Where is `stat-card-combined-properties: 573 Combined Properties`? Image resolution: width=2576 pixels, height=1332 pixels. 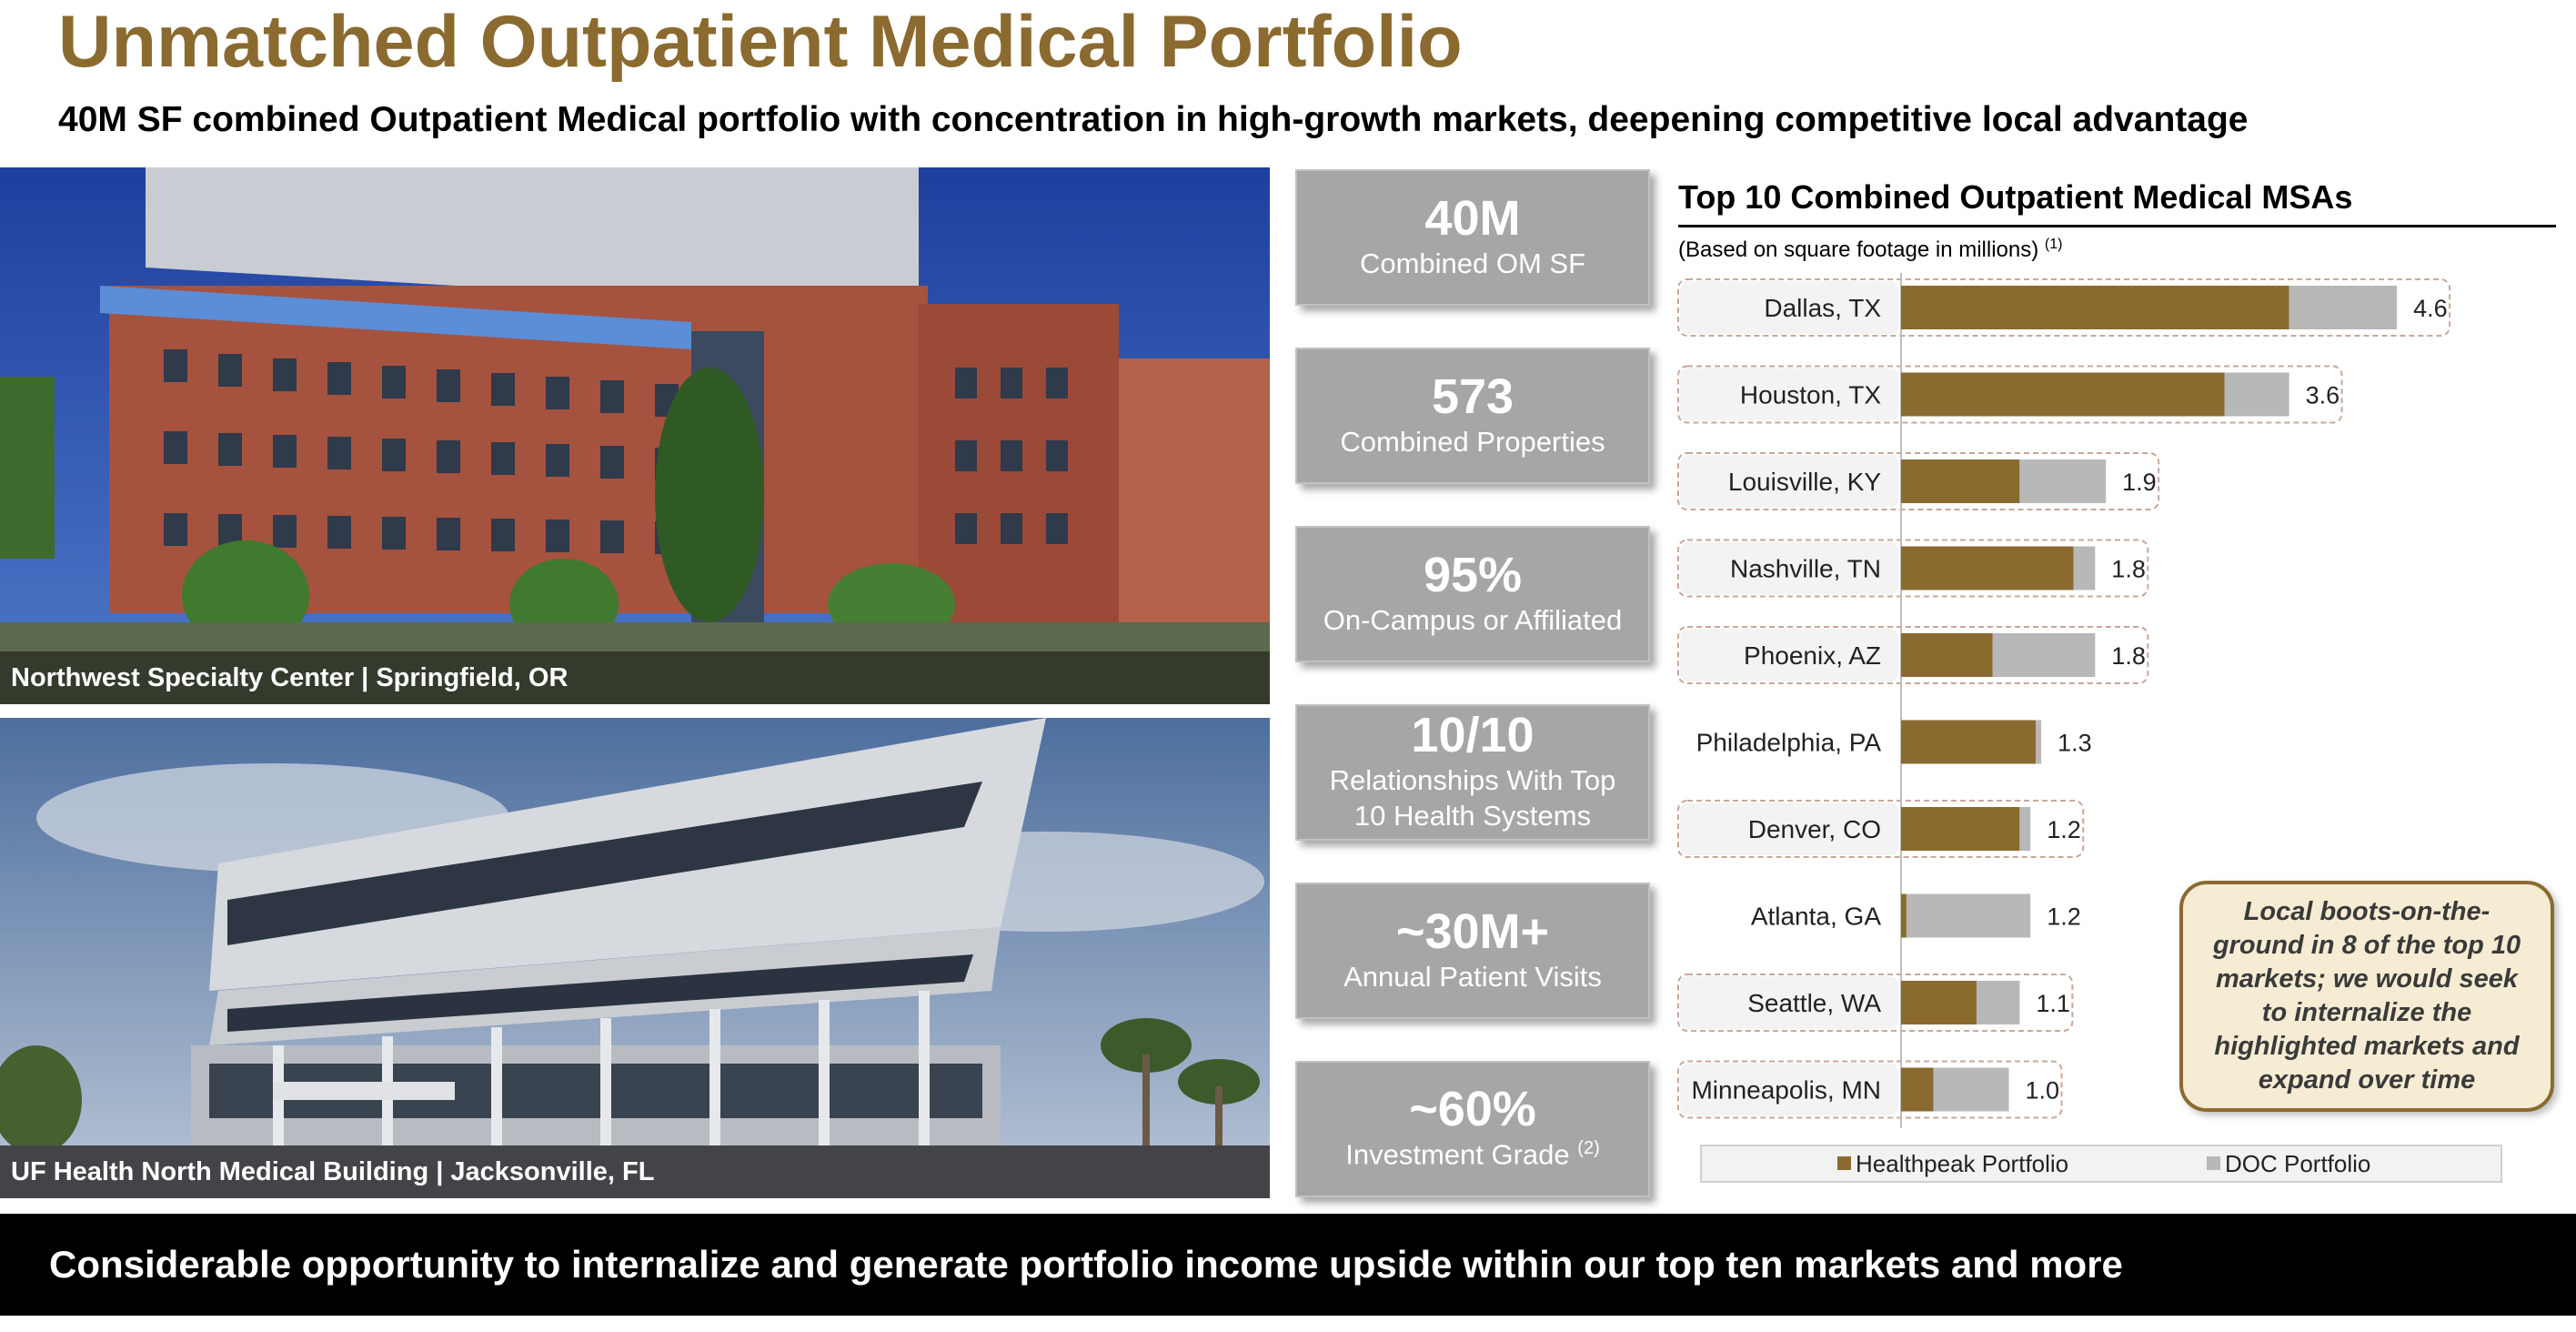
stat-card-combined-properties: 573 Combined Properties is located at coordinates (1472, 416).